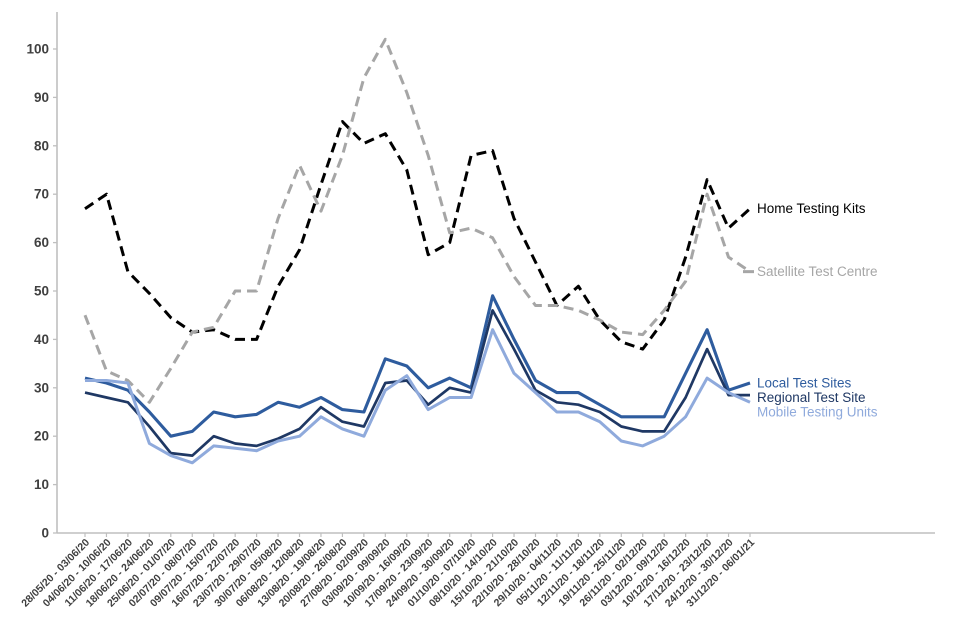 This screenshot has height=640, width=960. What do you see at coordinates (45, 533) in the screenshot?
I see `y-tick-label: 0` at bounding box center [45, 533].